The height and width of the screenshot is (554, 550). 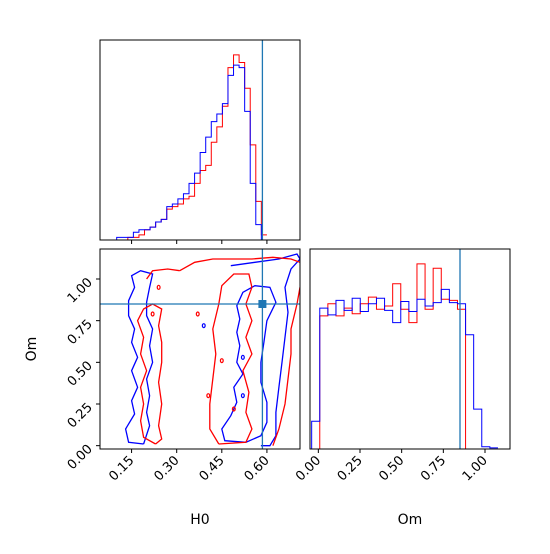 What do you see at coordinates (404, 368) in the screenshot?
I see `om-histogram-blue` at bounding box center [404, 368].